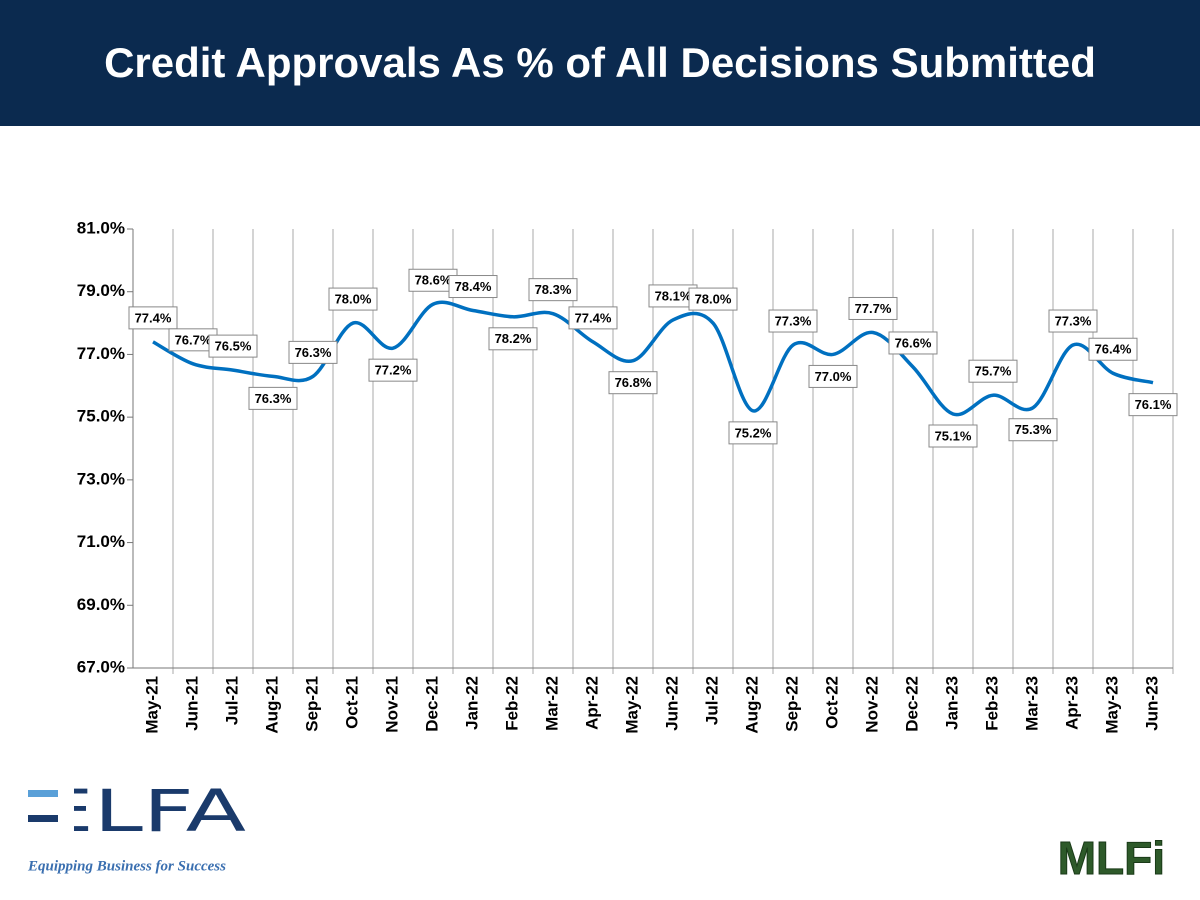 The width and height of the screenshot is (1200, 900). I want to click on x-tick-label: Feb-22, so click(511, 703).